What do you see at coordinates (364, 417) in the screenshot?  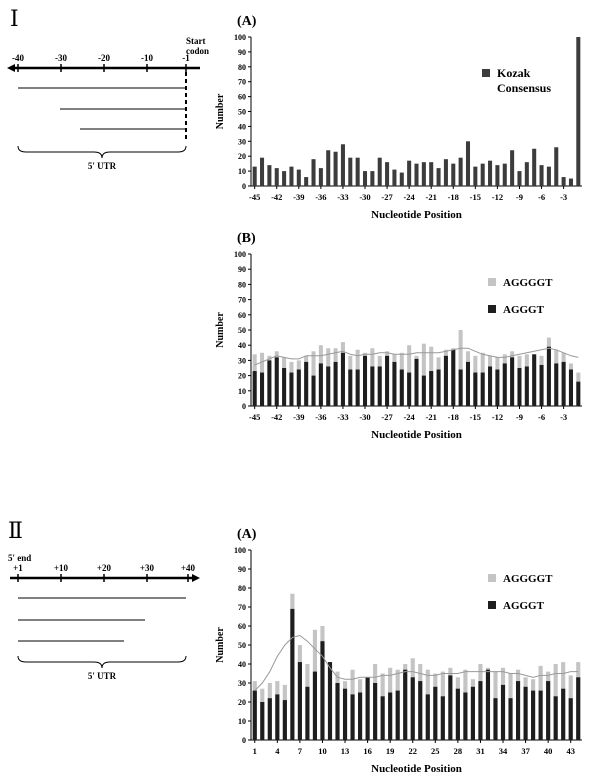 I see `x-tick-label: -30` at bounding box center [364, 417].